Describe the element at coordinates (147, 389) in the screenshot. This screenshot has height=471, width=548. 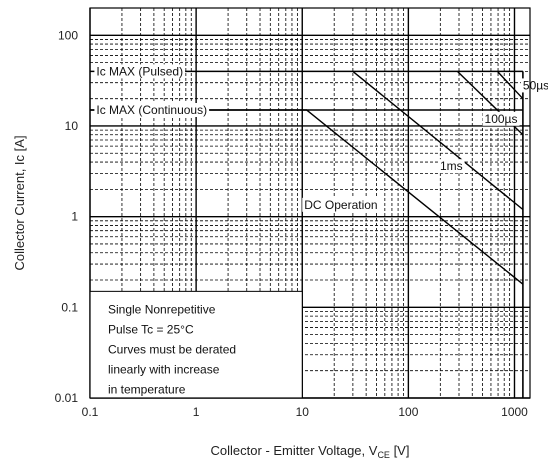
I see `note-line: in temperature` at that location.